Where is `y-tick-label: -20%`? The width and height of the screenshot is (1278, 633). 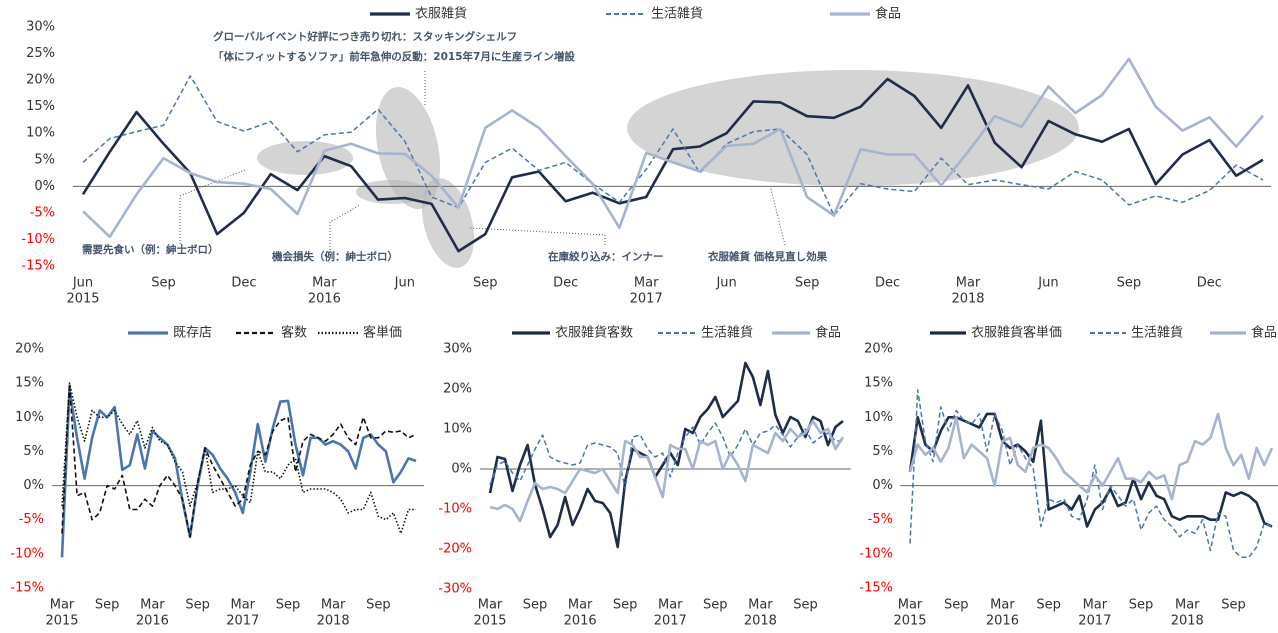 y-tick-label: -20% is located at coordinates (455, 549).